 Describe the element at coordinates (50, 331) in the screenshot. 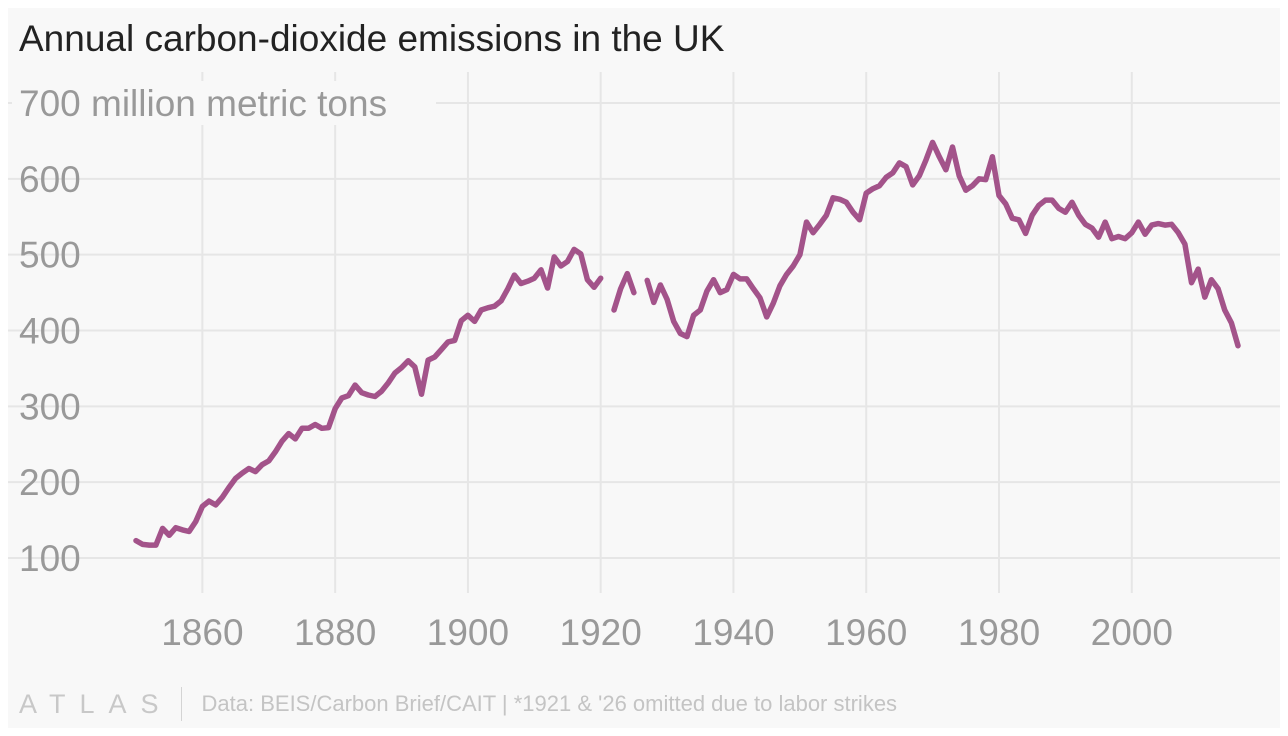

I see `y-tick-label: 400` at that location.